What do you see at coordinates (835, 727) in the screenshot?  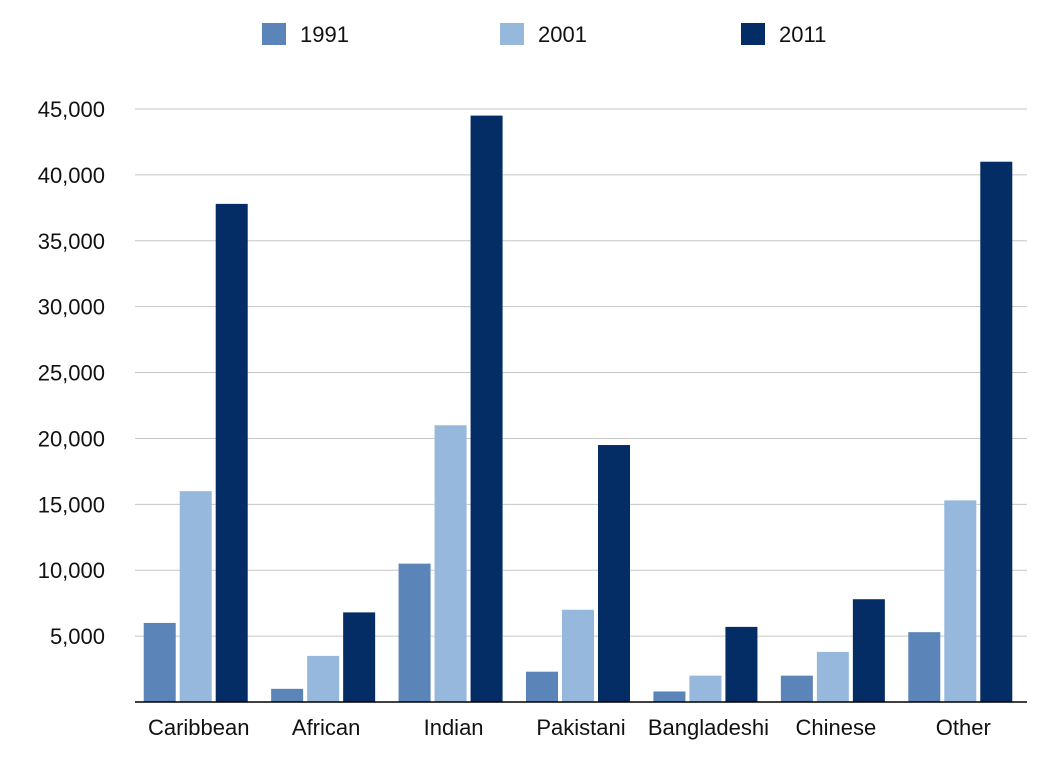 I see `x-category-label: Chinese` at bounding box center [835, 727].